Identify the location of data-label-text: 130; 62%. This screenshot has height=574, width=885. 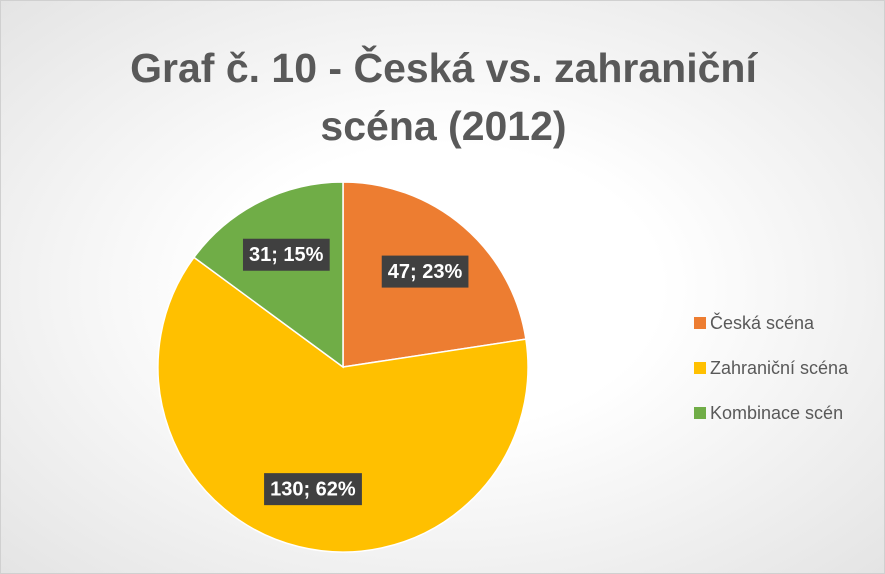
(313, 489).